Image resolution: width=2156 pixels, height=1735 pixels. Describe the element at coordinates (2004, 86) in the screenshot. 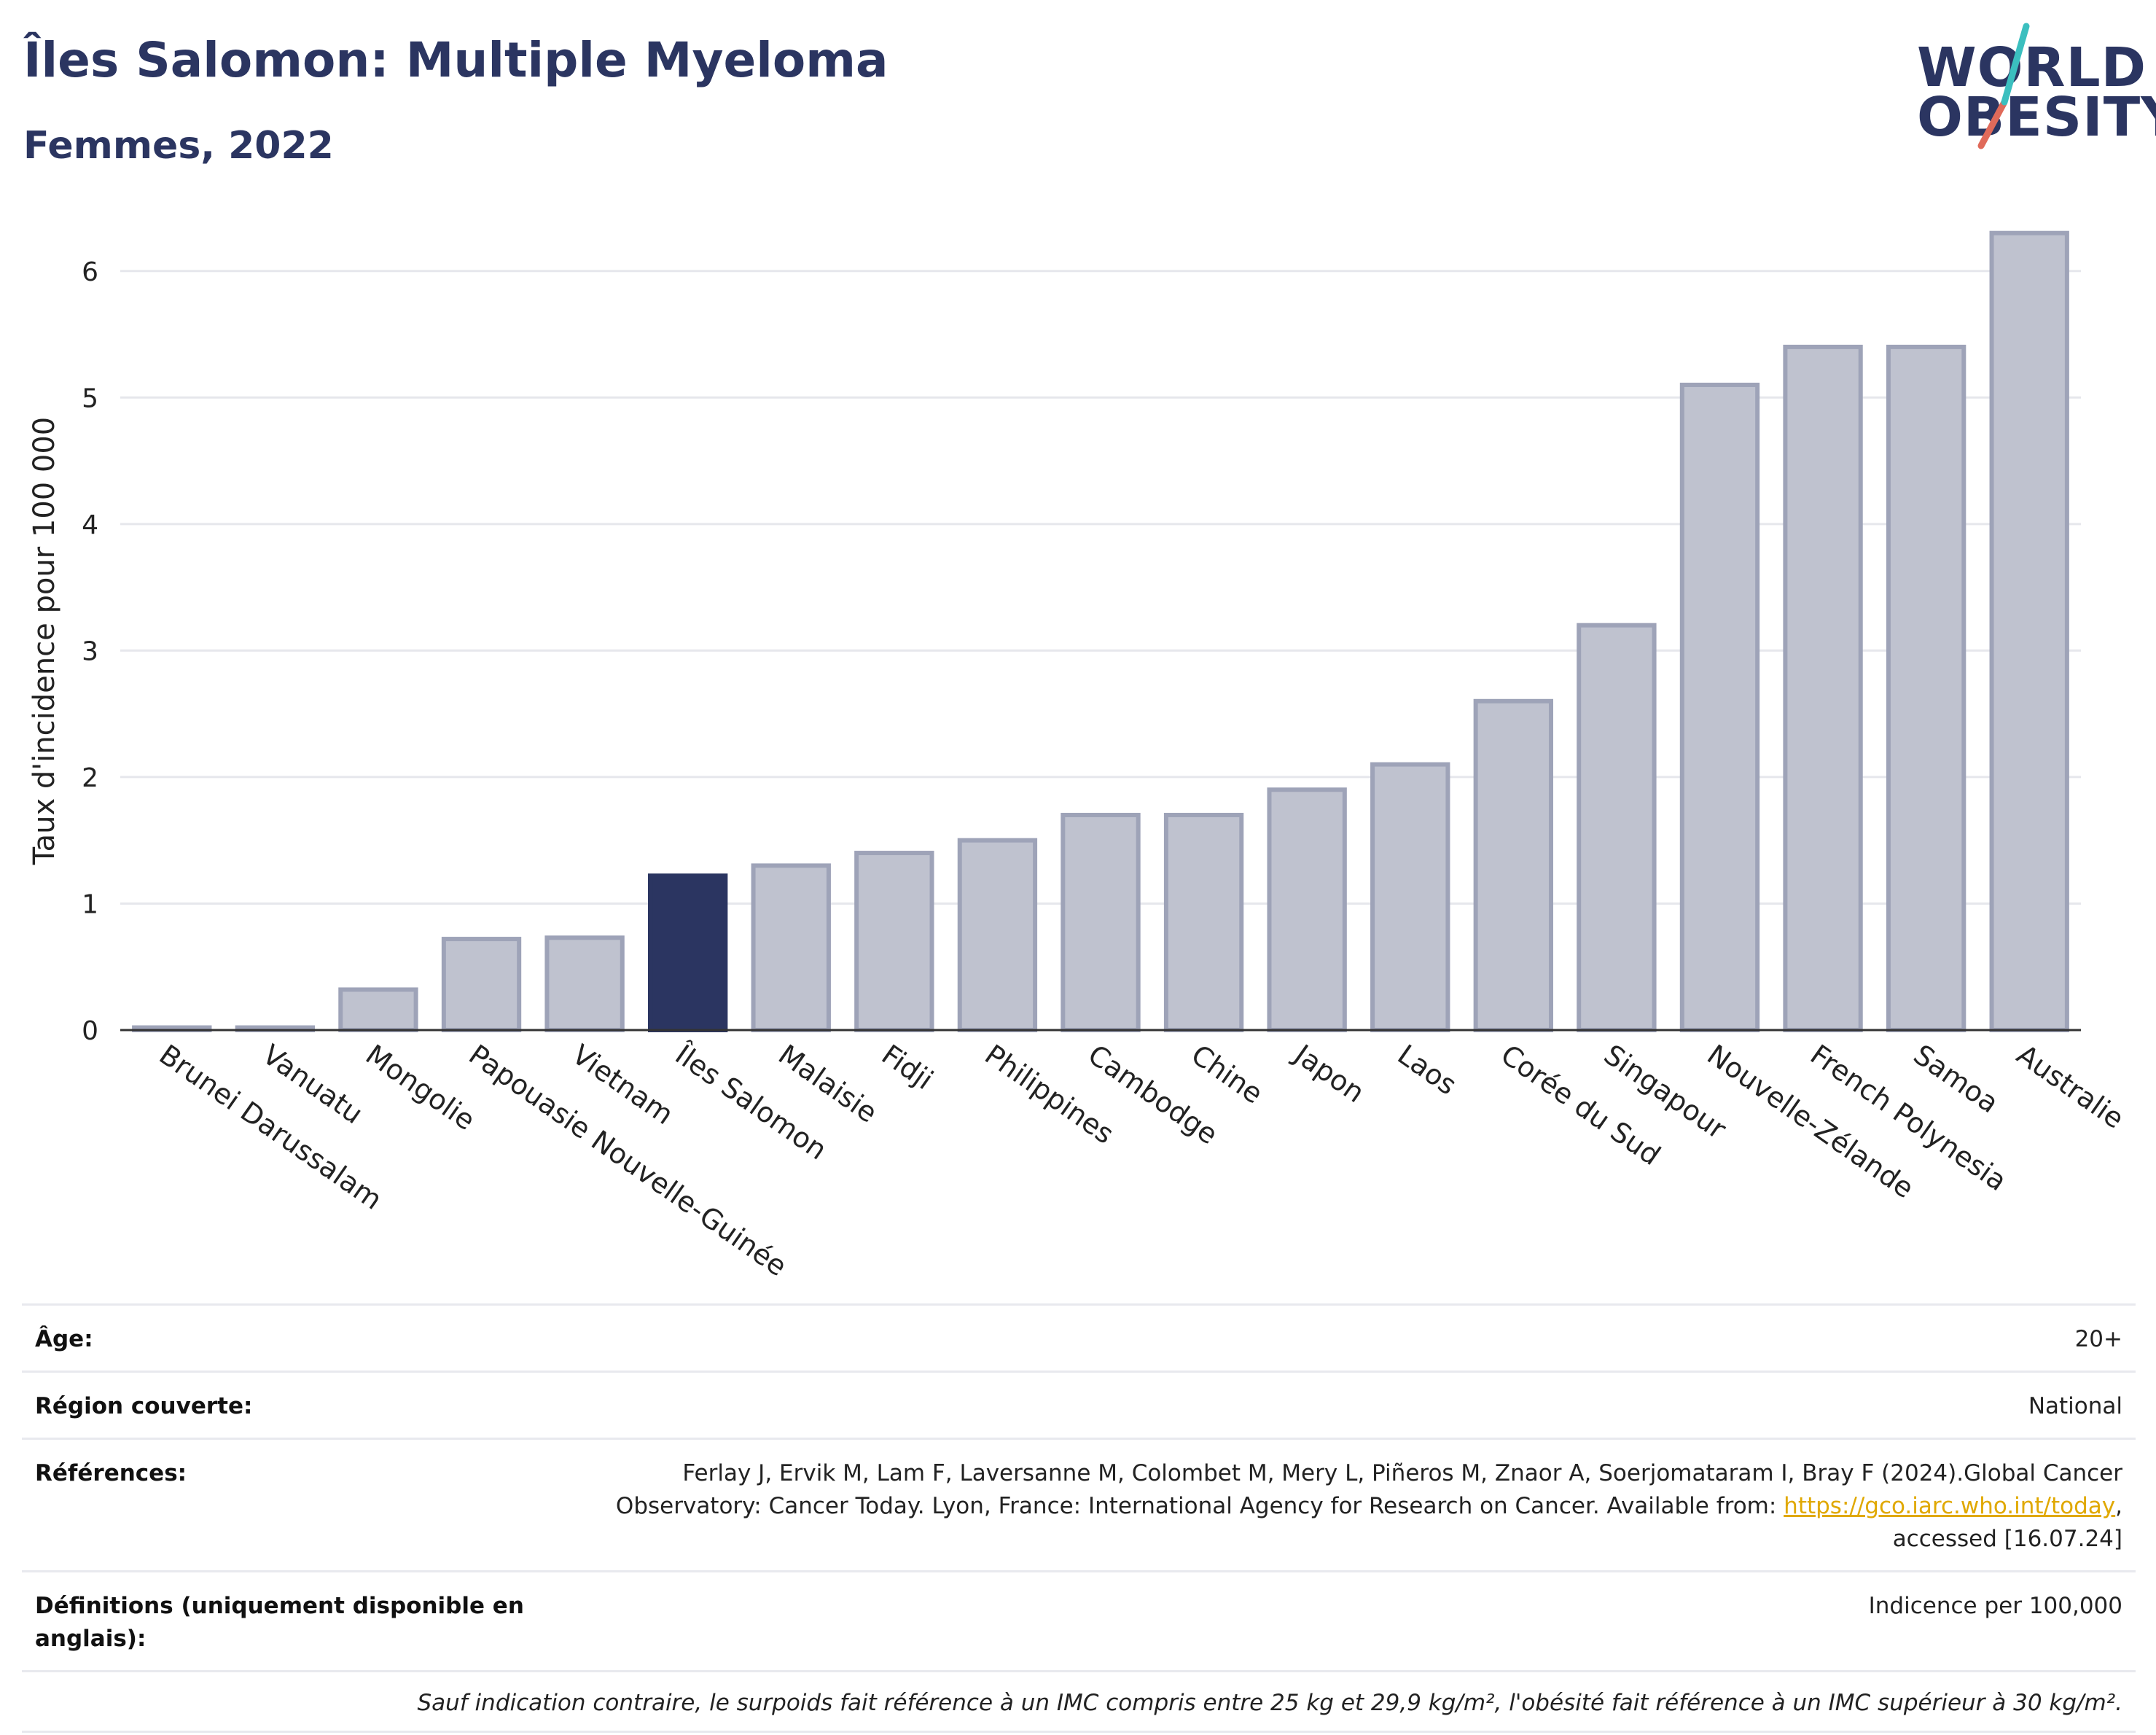

I see `logo-slash-icon` at that location.